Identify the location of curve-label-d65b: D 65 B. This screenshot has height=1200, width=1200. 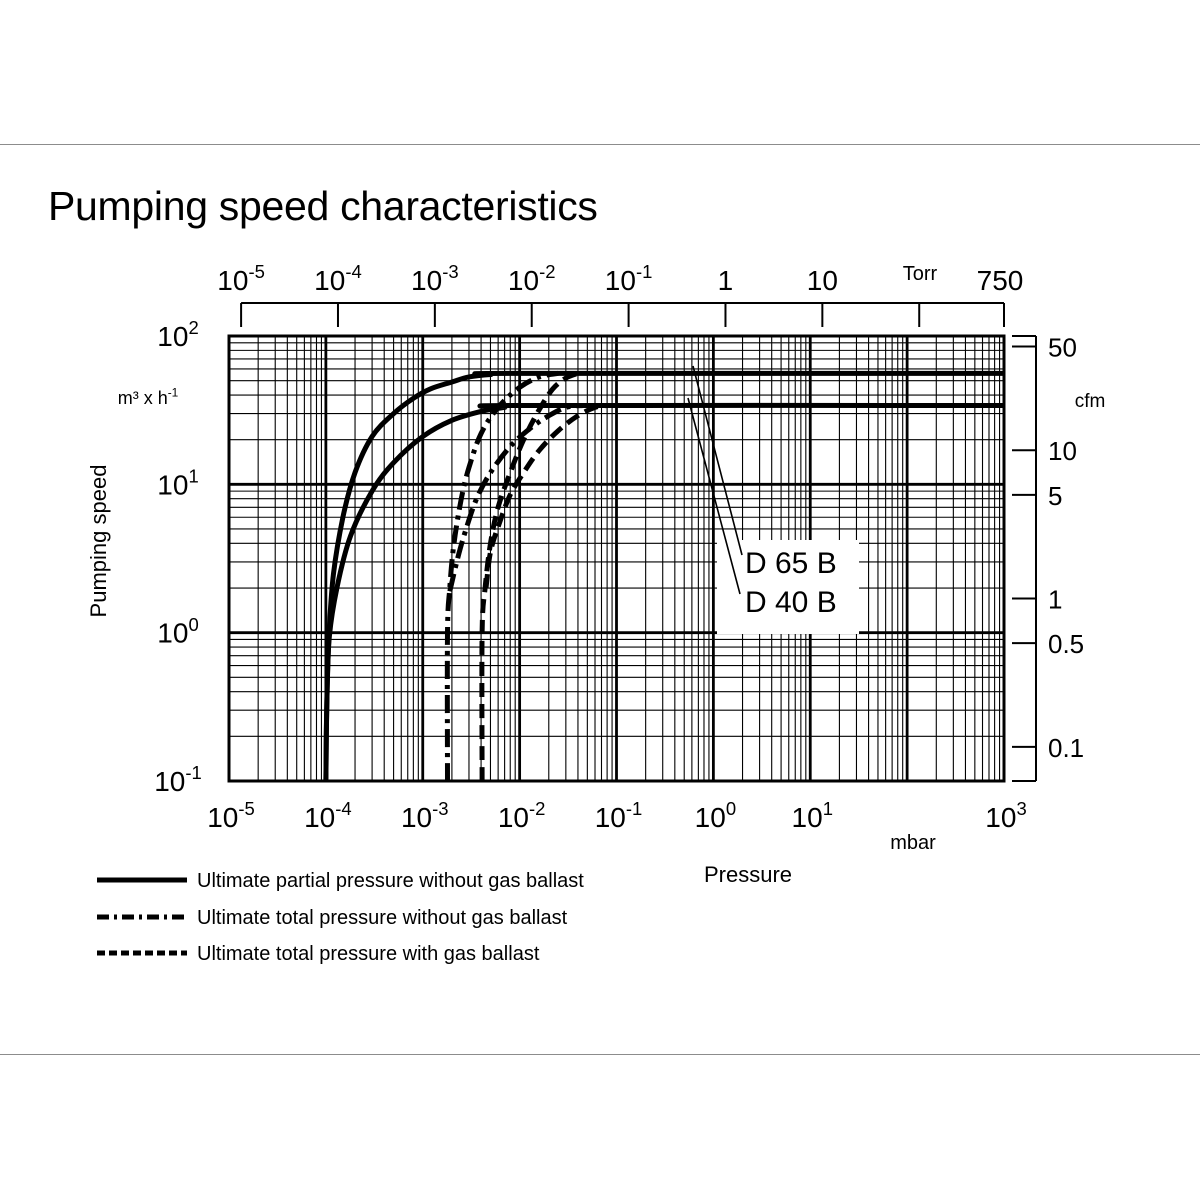
(791, 563).